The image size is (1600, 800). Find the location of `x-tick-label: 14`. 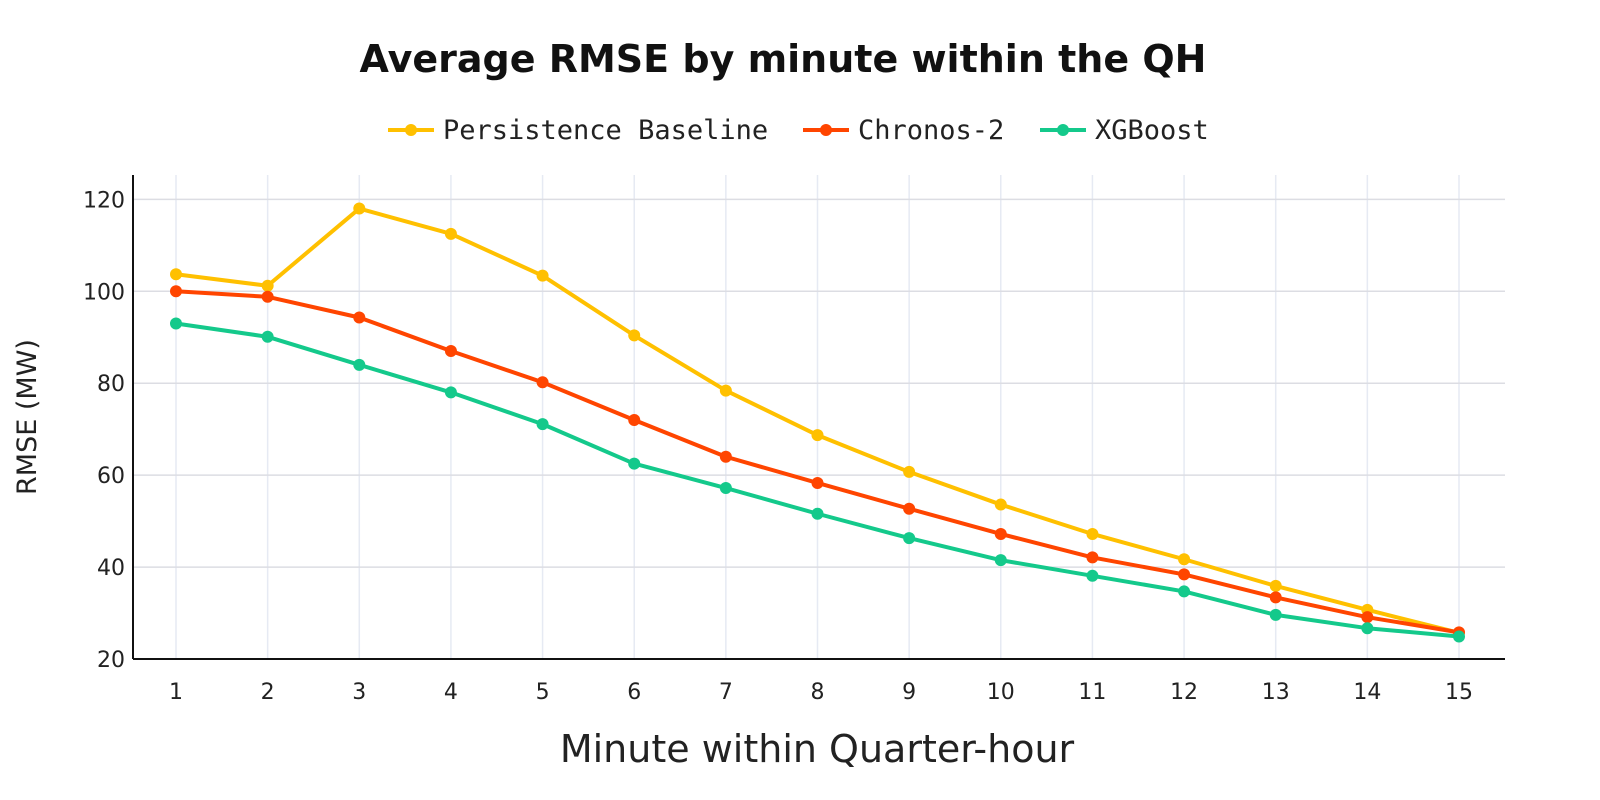

x-tick-label: 14 is located at coordinates (1367, 692).